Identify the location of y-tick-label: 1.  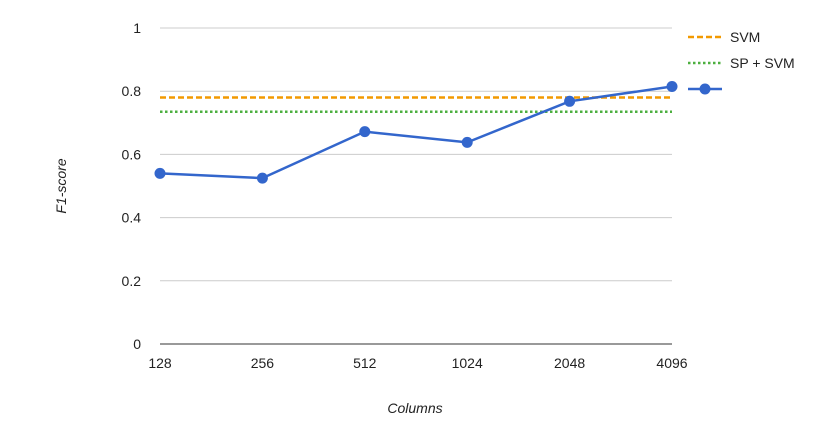
(137, 28).